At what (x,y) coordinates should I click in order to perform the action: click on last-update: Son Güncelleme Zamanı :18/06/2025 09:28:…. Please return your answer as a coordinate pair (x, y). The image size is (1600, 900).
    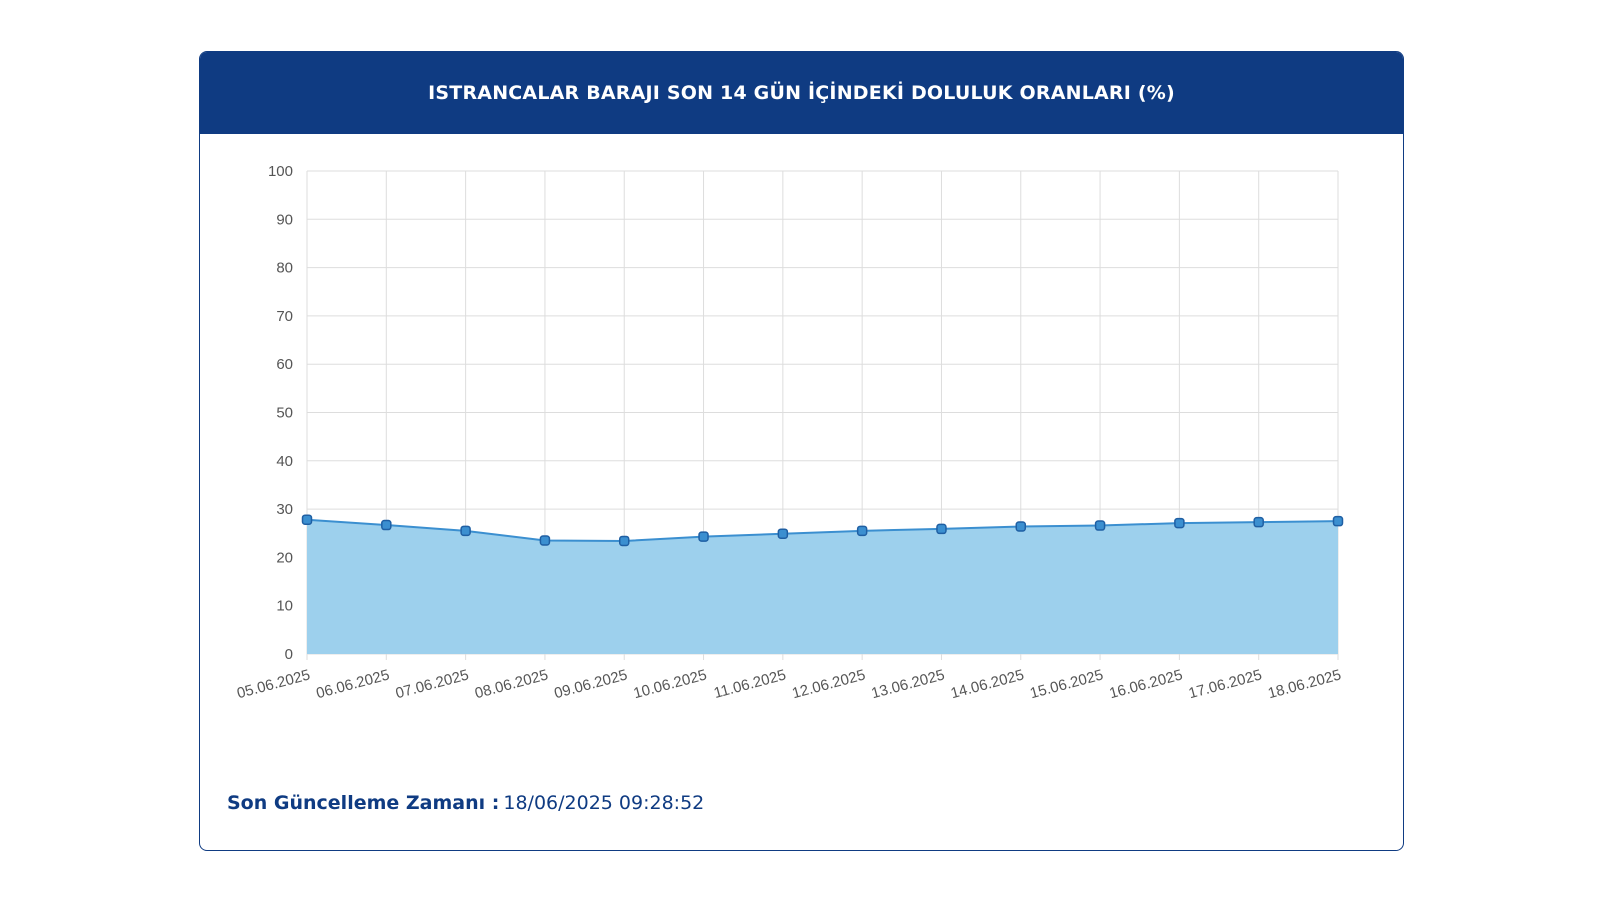
    Looking at the image, I should click on (465, 803).